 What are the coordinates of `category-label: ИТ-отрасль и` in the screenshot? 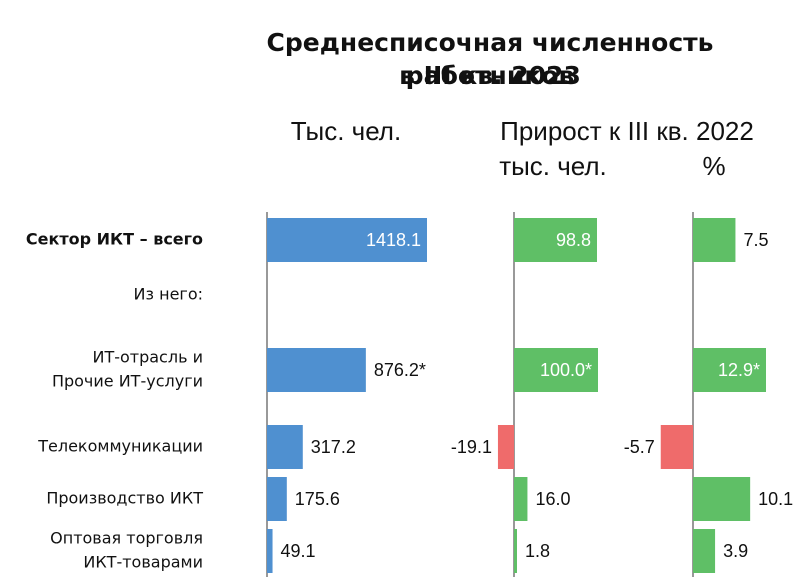 It's located at (147, 357).